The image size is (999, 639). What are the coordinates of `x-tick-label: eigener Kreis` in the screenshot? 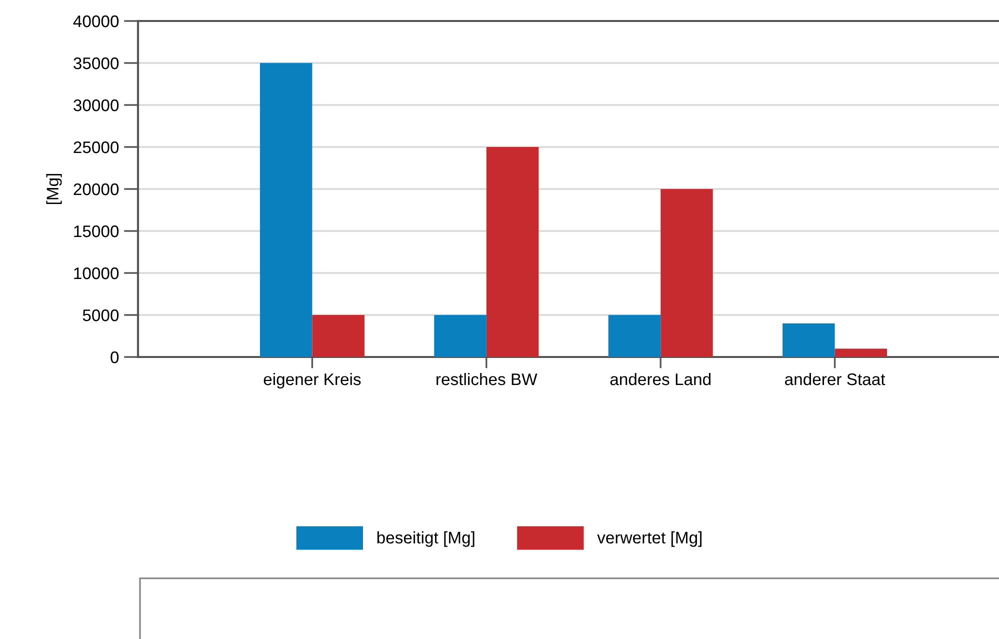 It's located at (312, 380).